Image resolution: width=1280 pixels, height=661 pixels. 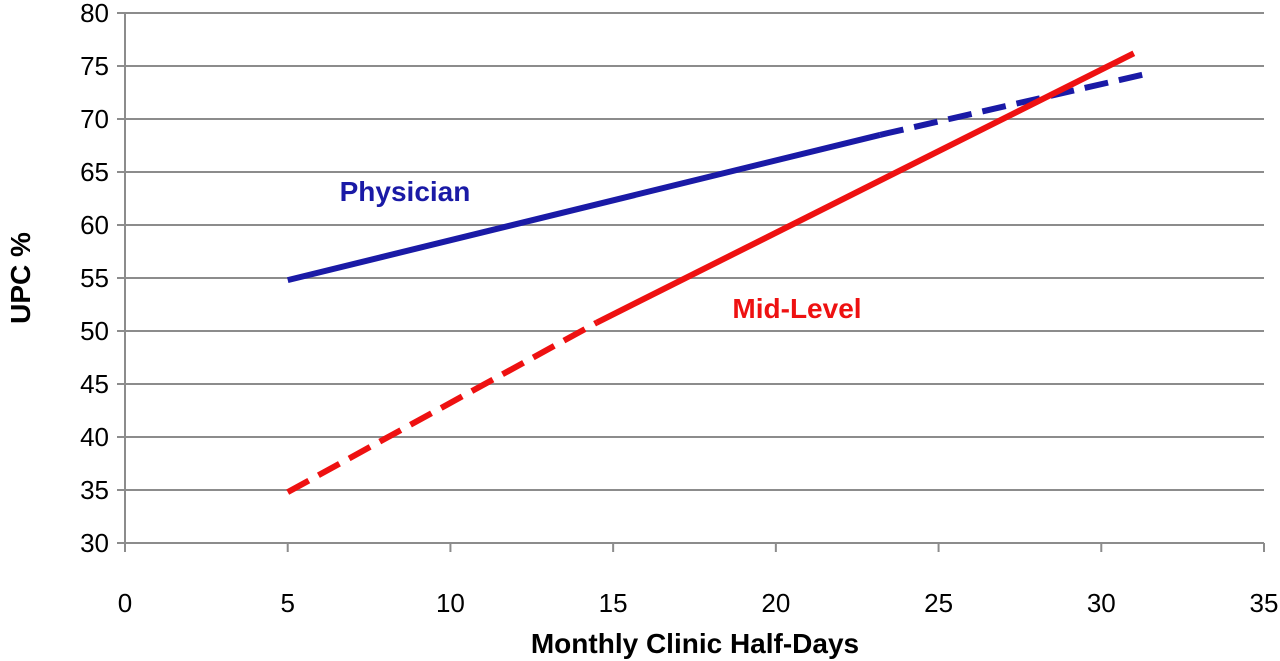 I want to click on x-tick-label-15: 15, so click(x=613, y=603).